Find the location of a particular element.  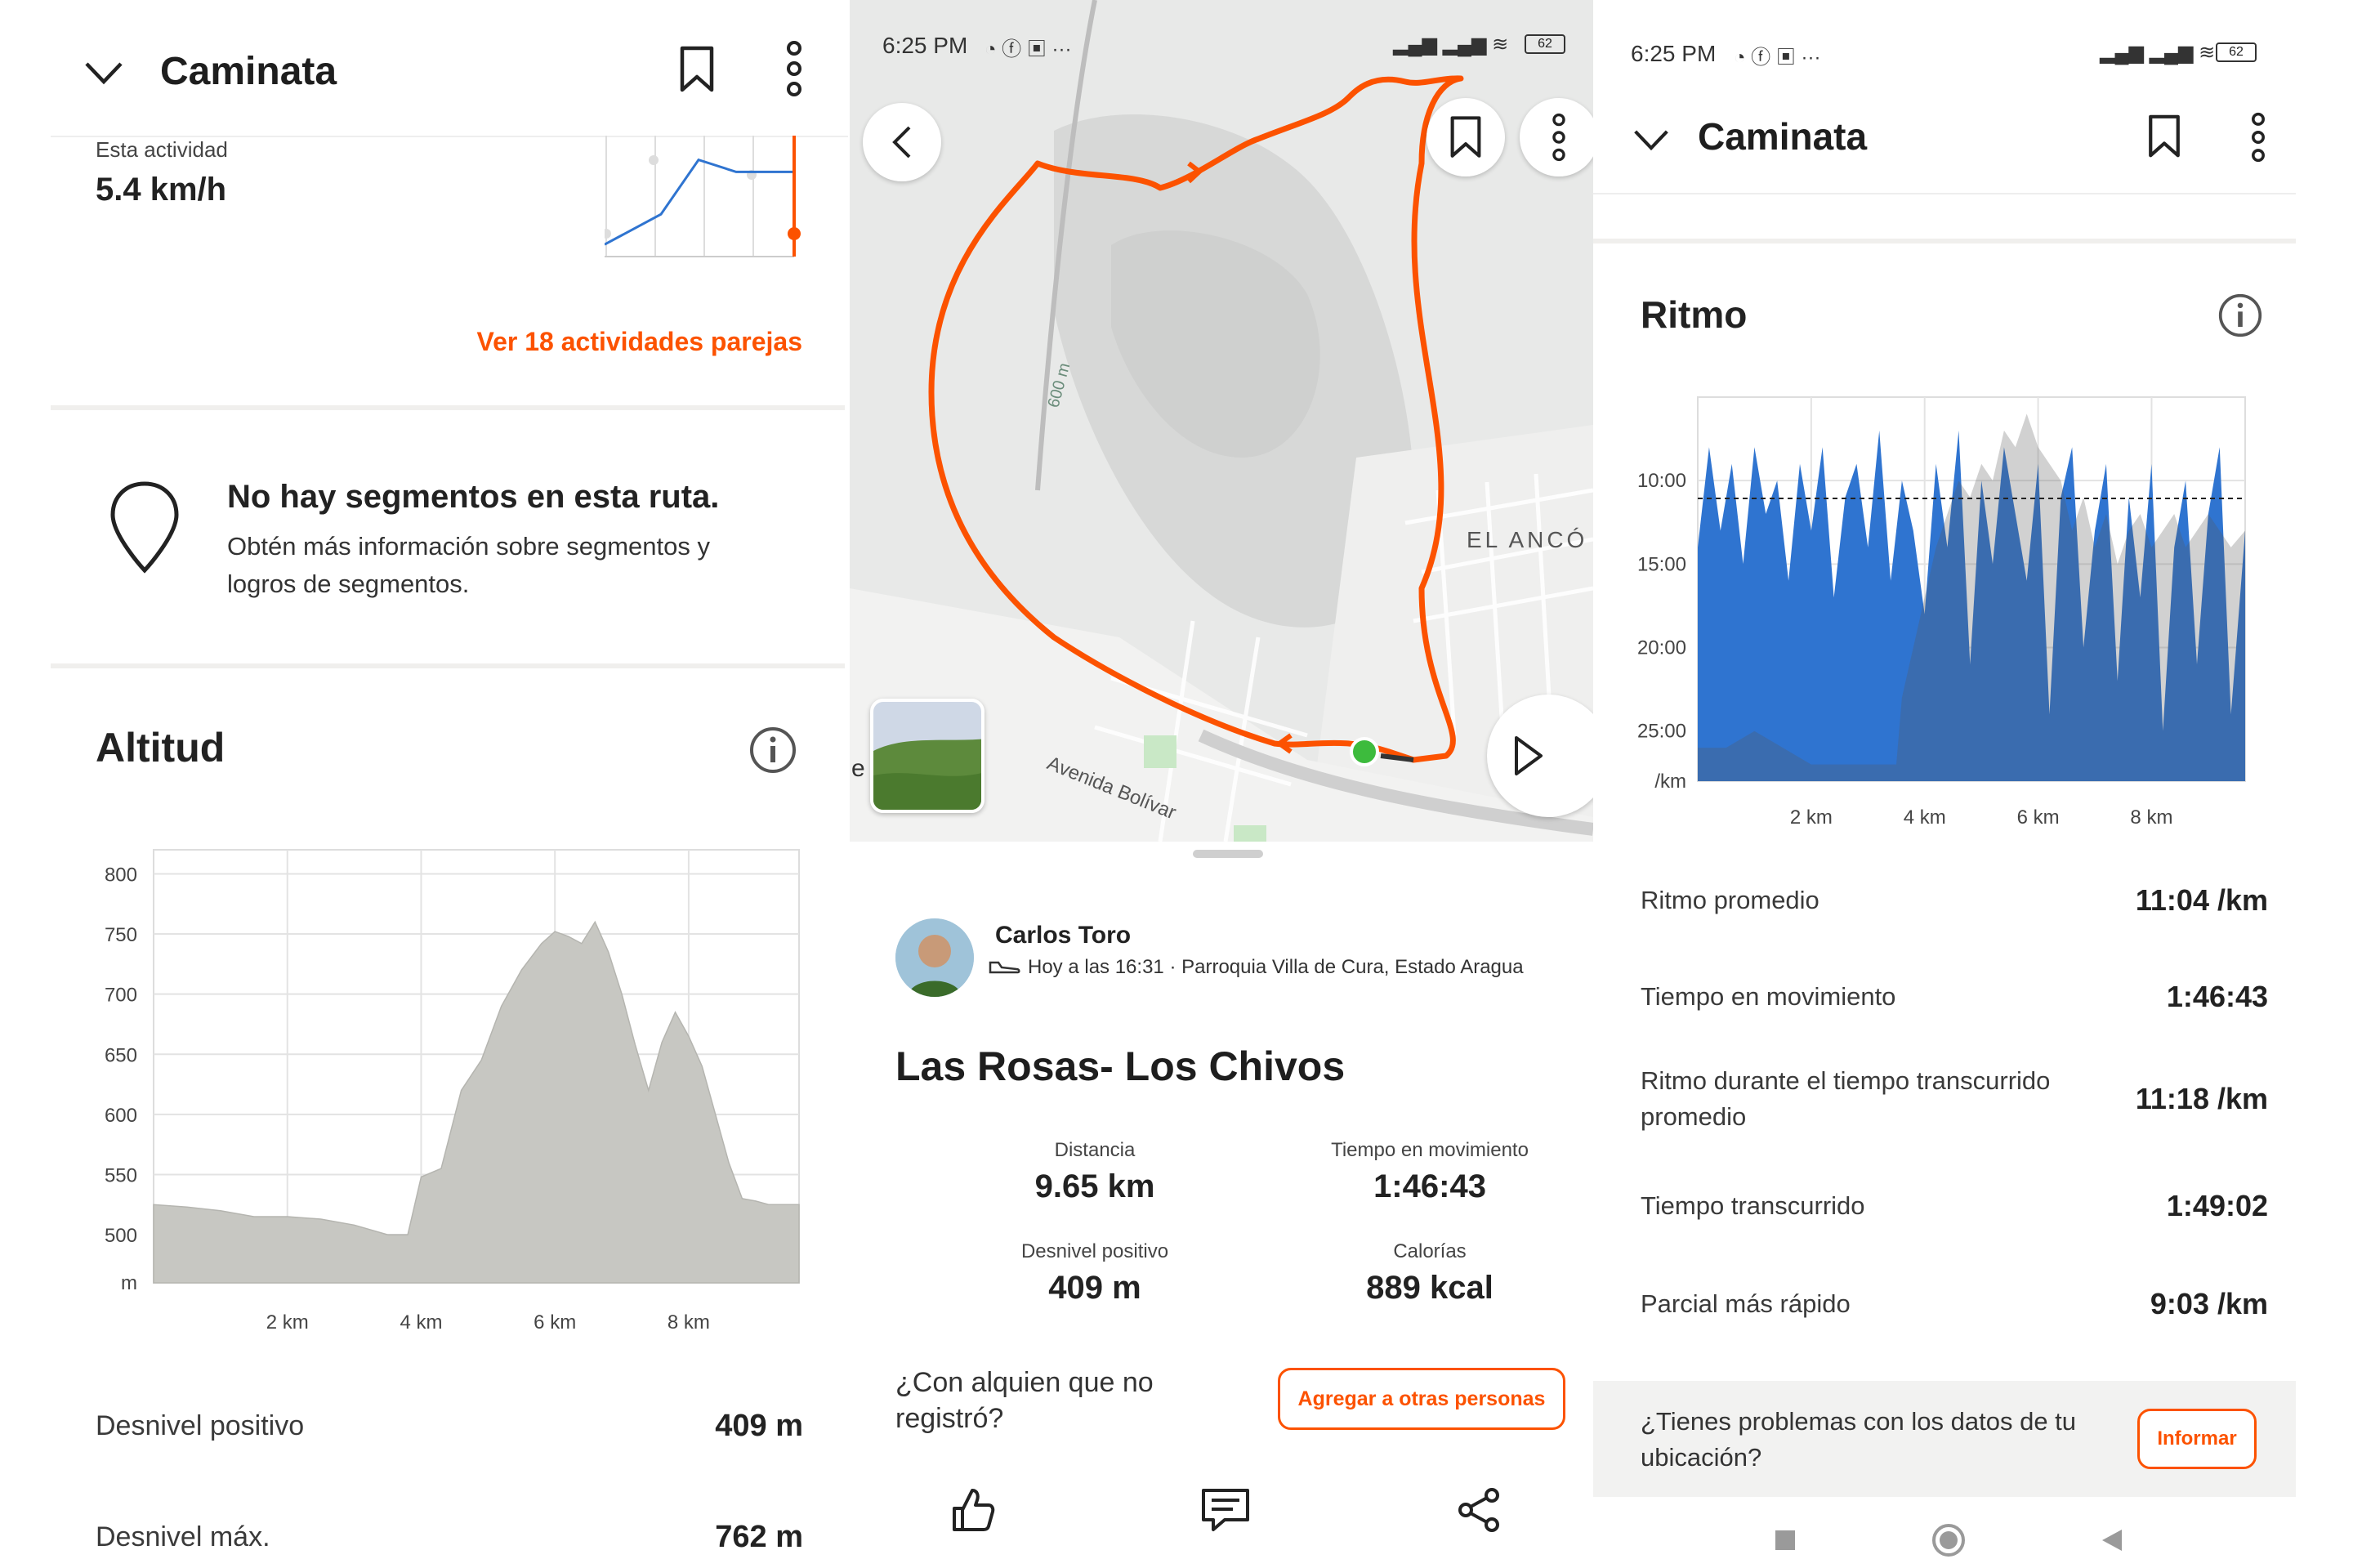

stat-block: Tiempo en movimiento 1:46:43 is located at coordinates (1430, 1172).